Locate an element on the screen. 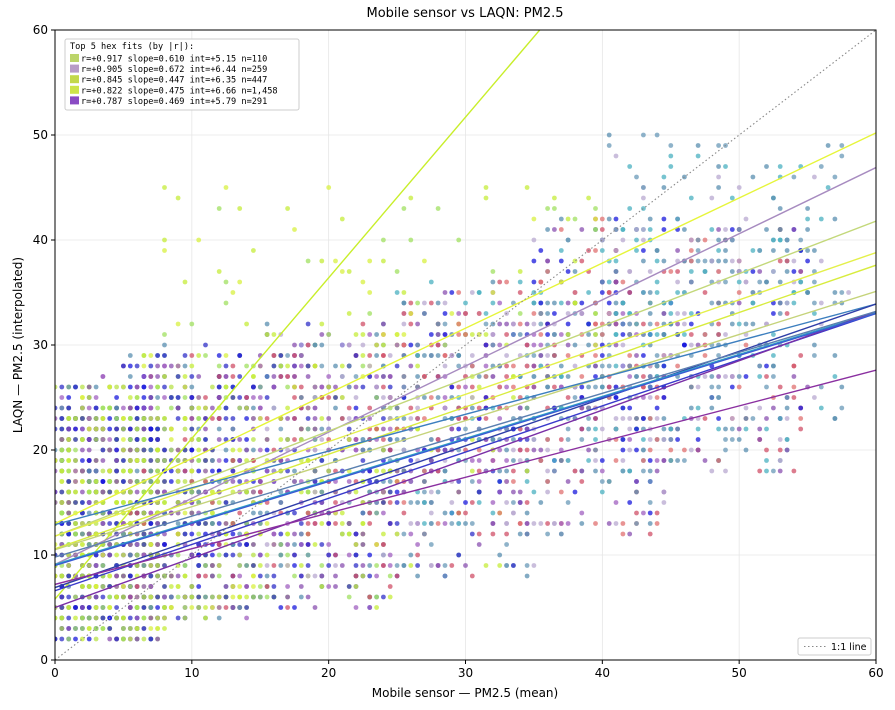 This screenshot has height=710, width=895. legend-entry-label: r=+0.822 slope=0.475 int=+6.66 n=1,458 is located at coordinates (179, 91).